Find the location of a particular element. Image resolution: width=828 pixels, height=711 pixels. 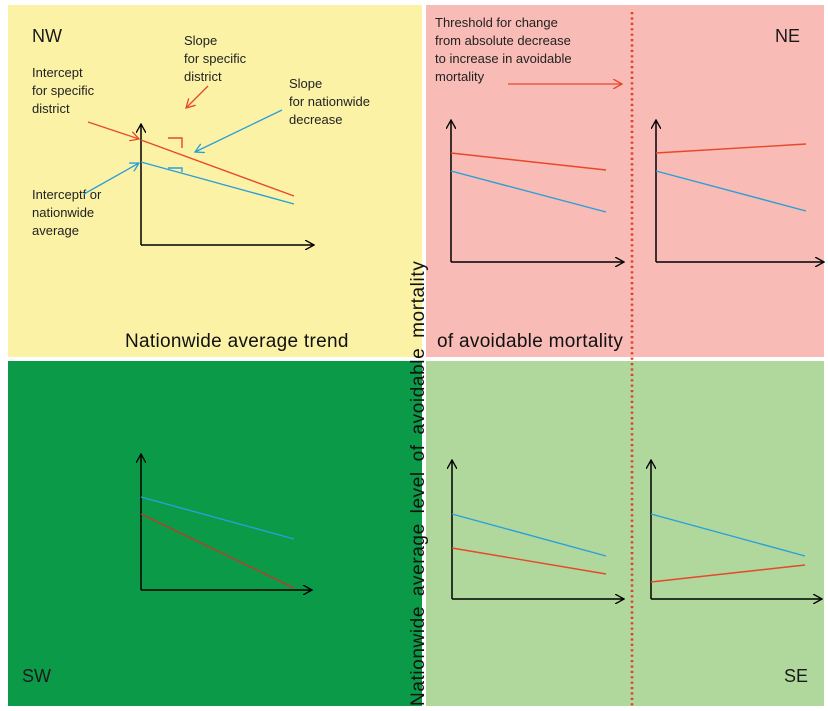

quadrant-label-se: SE is located at coordinates (796, 676).